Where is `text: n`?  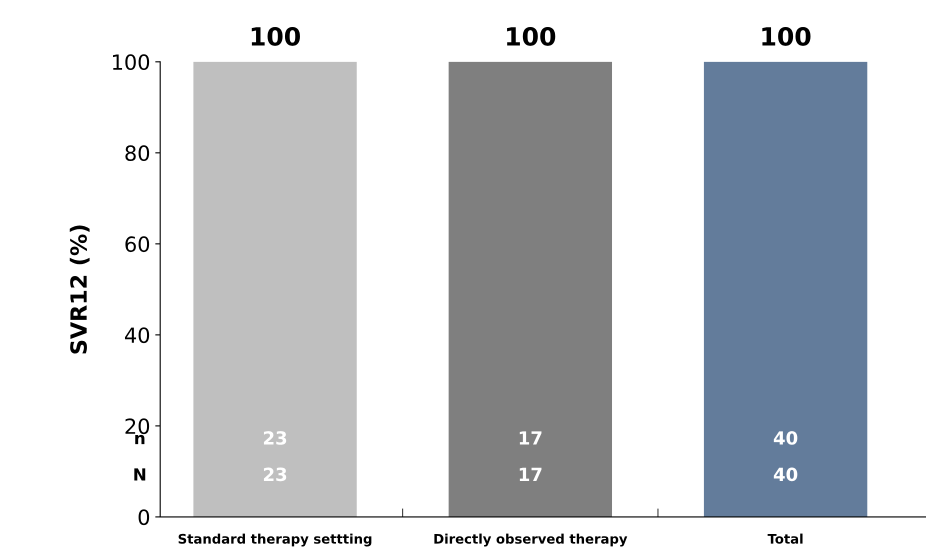 text: n is located at coordinates (139, 439).